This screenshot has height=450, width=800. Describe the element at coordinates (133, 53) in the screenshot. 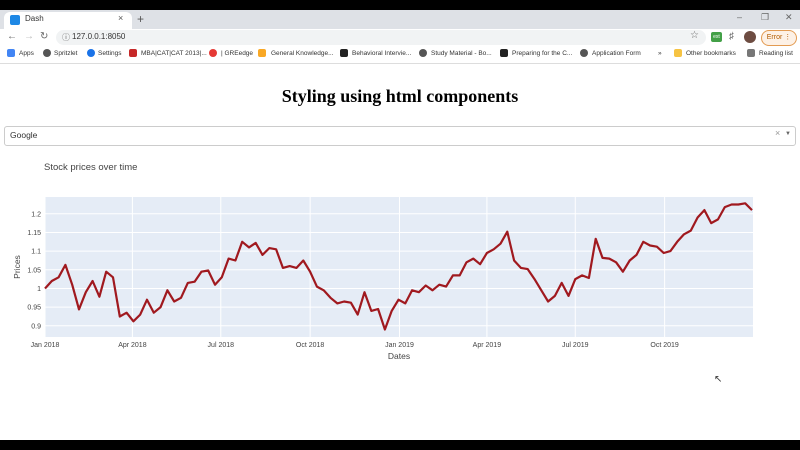

I see `mba-icon` at that location.